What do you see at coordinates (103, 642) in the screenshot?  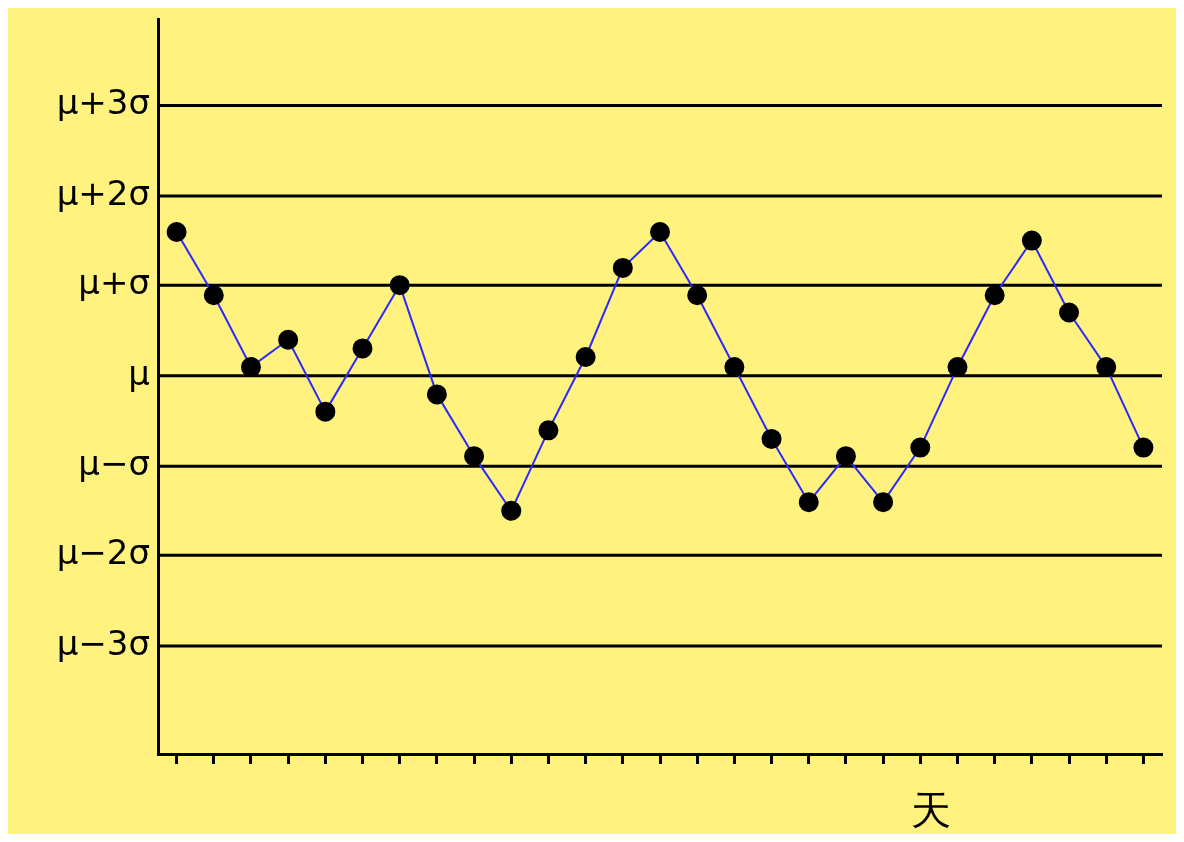 I see `ref-line-label: μ−3σ` at bounding box center [103, 642].